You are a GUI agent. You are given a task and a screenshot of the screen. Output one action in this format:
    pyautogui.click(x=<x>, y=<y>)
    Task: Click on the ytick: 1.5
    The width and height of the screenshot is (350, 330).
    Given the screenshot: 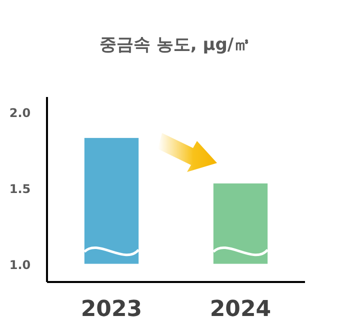 What is the action you would take?
    pyautogui.click(x=20, y=189)
    